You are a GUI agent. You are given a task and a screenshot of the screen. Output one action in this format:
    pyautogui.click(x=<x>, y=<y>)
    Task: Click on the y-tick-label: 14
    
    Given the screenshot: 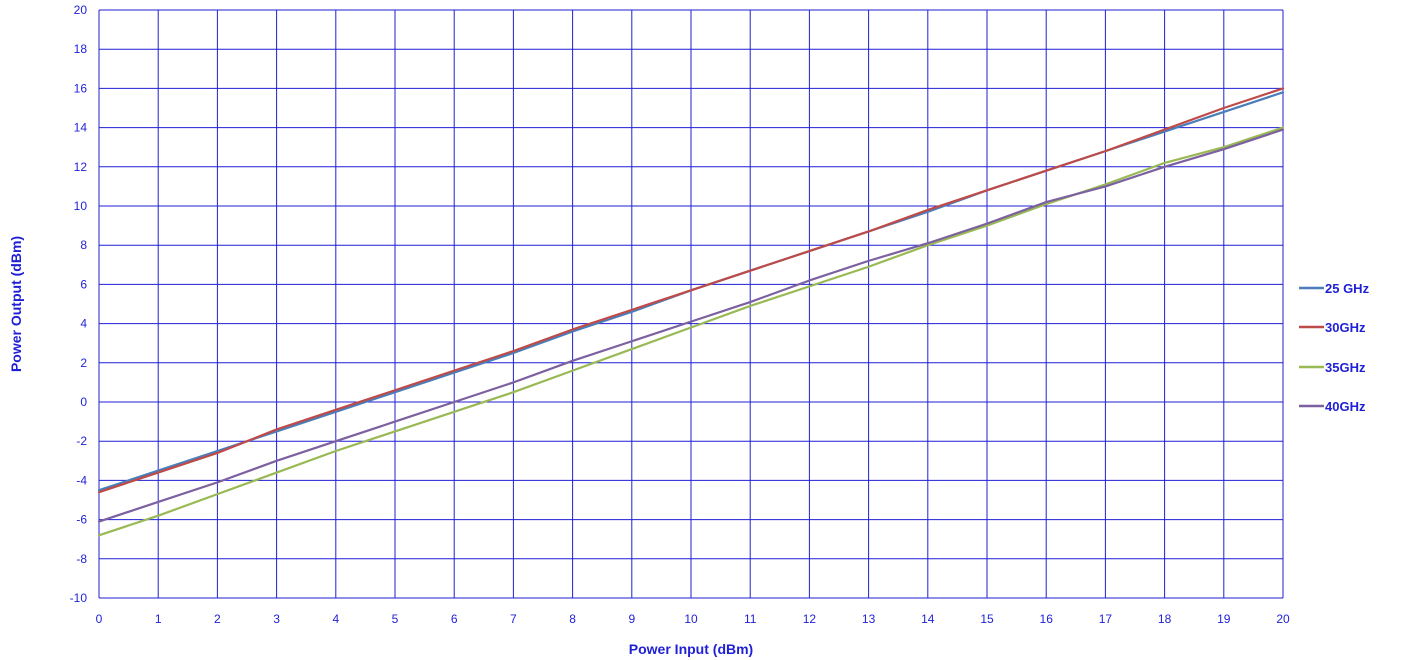 What is the action you would take?
    pyautogui.click(x=81, y=128)
    